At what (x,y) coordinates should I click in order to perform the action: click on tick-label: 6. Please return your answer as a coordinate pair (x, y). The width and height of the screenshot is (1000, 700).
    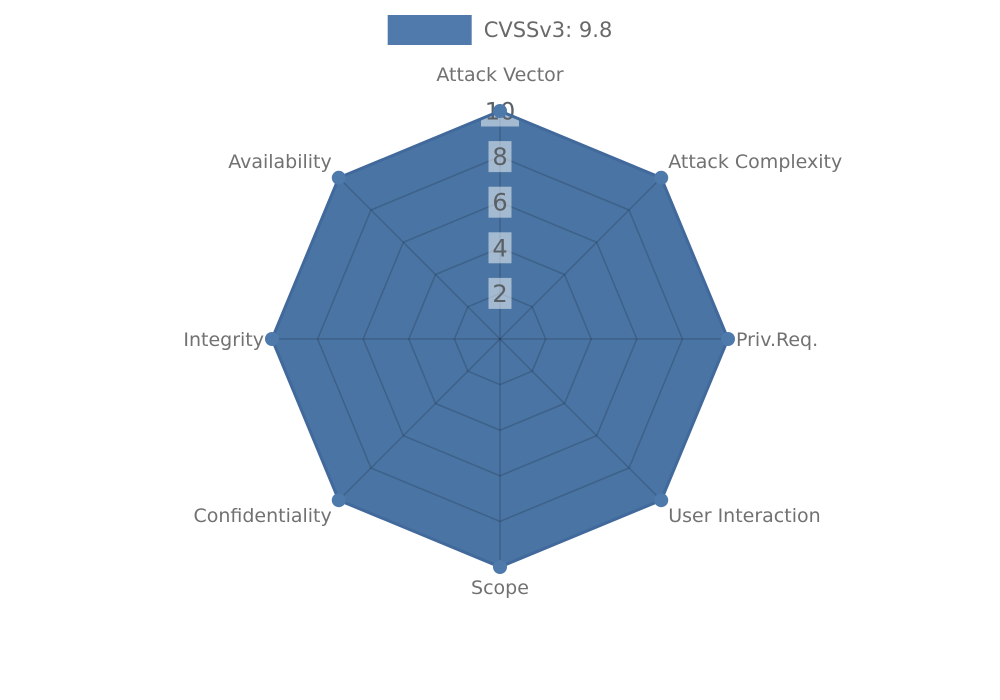
    Looking at the image, I should click on (499, 203).